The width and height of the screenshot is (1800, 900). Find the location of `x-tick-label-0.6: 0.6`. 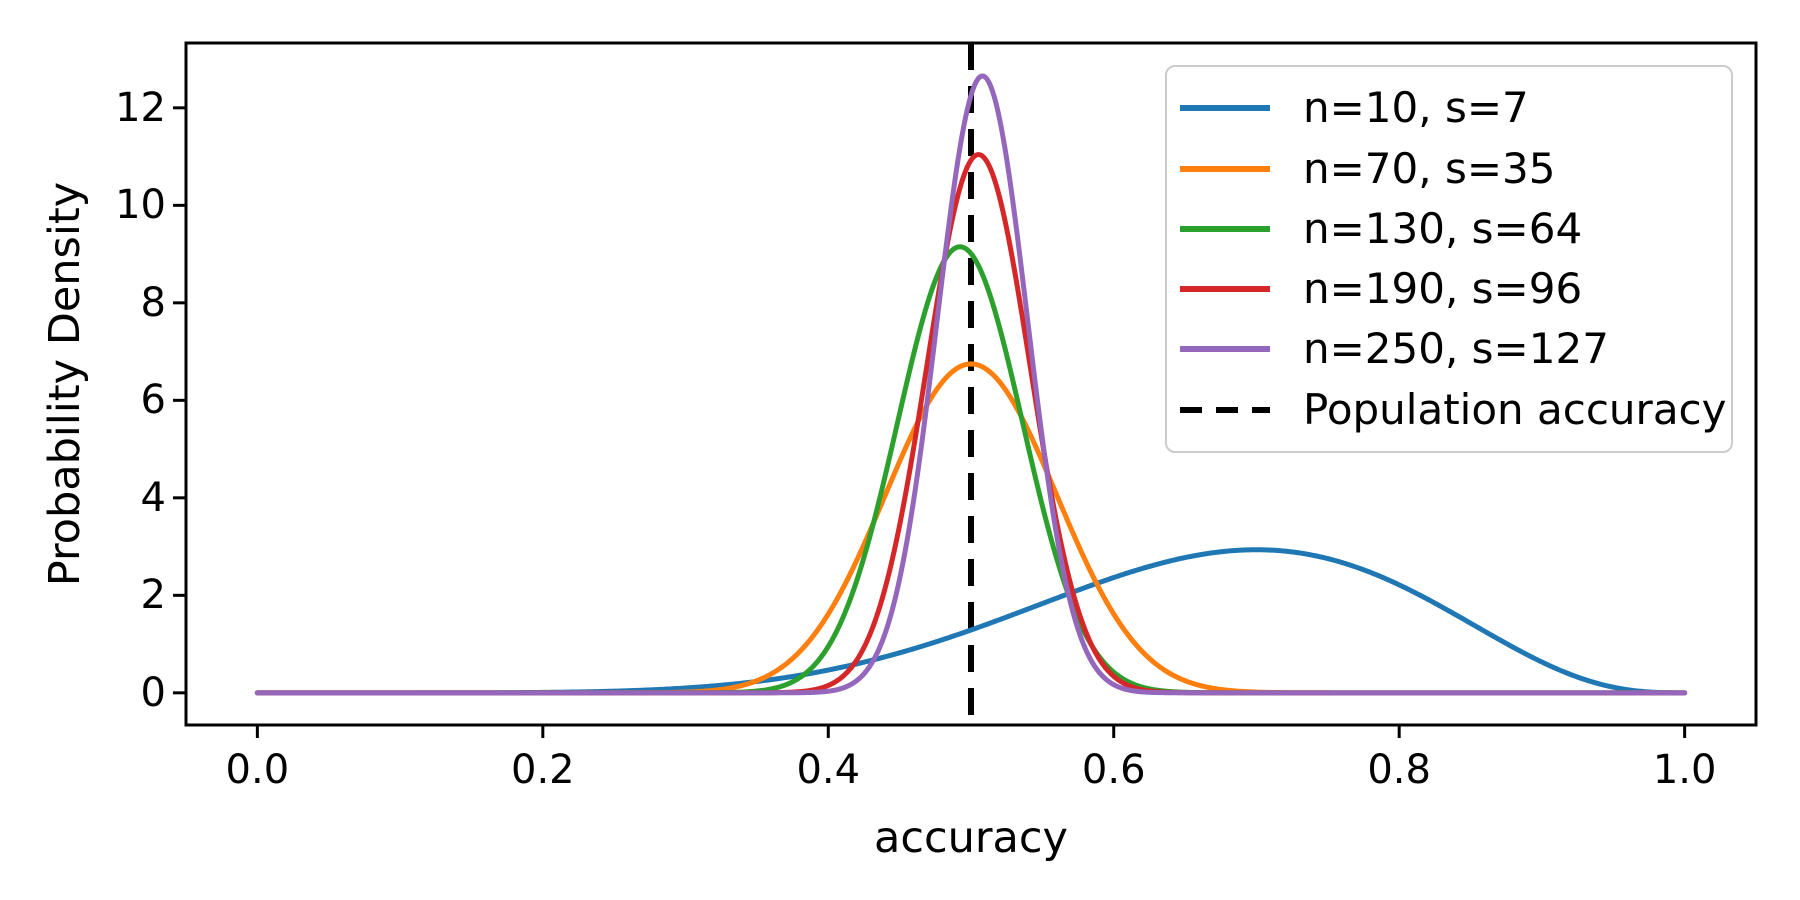

x-tick-label-0.6: 0.6 is located at coordinates (1113, 770).